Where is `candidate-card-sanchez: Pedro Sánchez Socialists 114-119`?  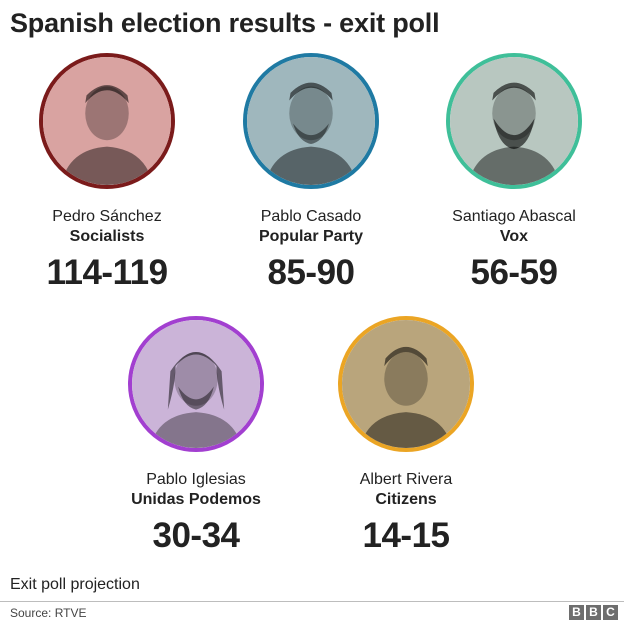 candidate-card-sanchez: Pedro Sánchez Socialists 114-119 is located at coordinates (107, 173).